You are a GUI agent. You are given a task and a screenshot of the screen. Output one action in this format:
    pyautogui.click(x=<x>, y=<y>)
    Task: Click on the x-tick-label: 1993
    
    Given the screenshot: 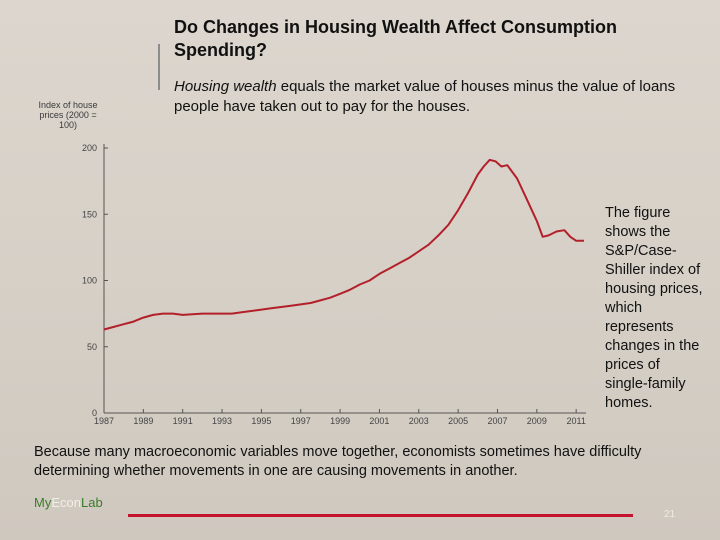 What is the action you would take?
    pyautogui.click(x=222, y=421)
    